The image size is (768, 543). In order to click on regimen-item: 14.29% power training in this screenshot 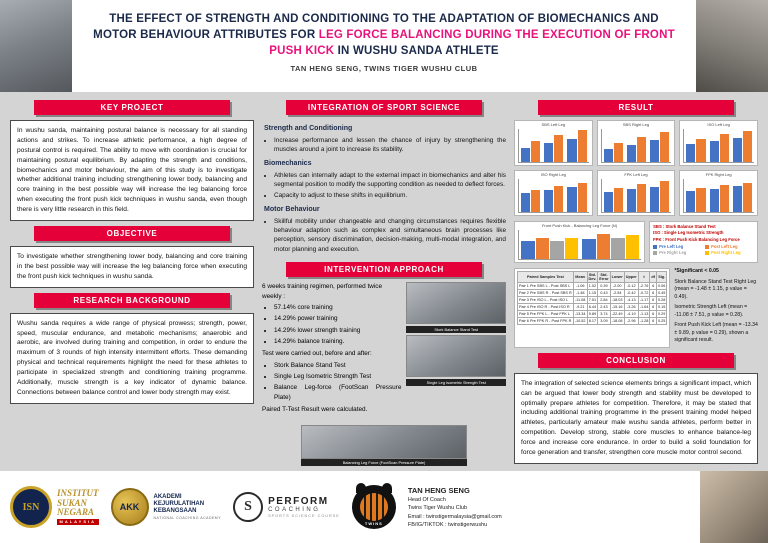, I will do `click(337, 318)`.